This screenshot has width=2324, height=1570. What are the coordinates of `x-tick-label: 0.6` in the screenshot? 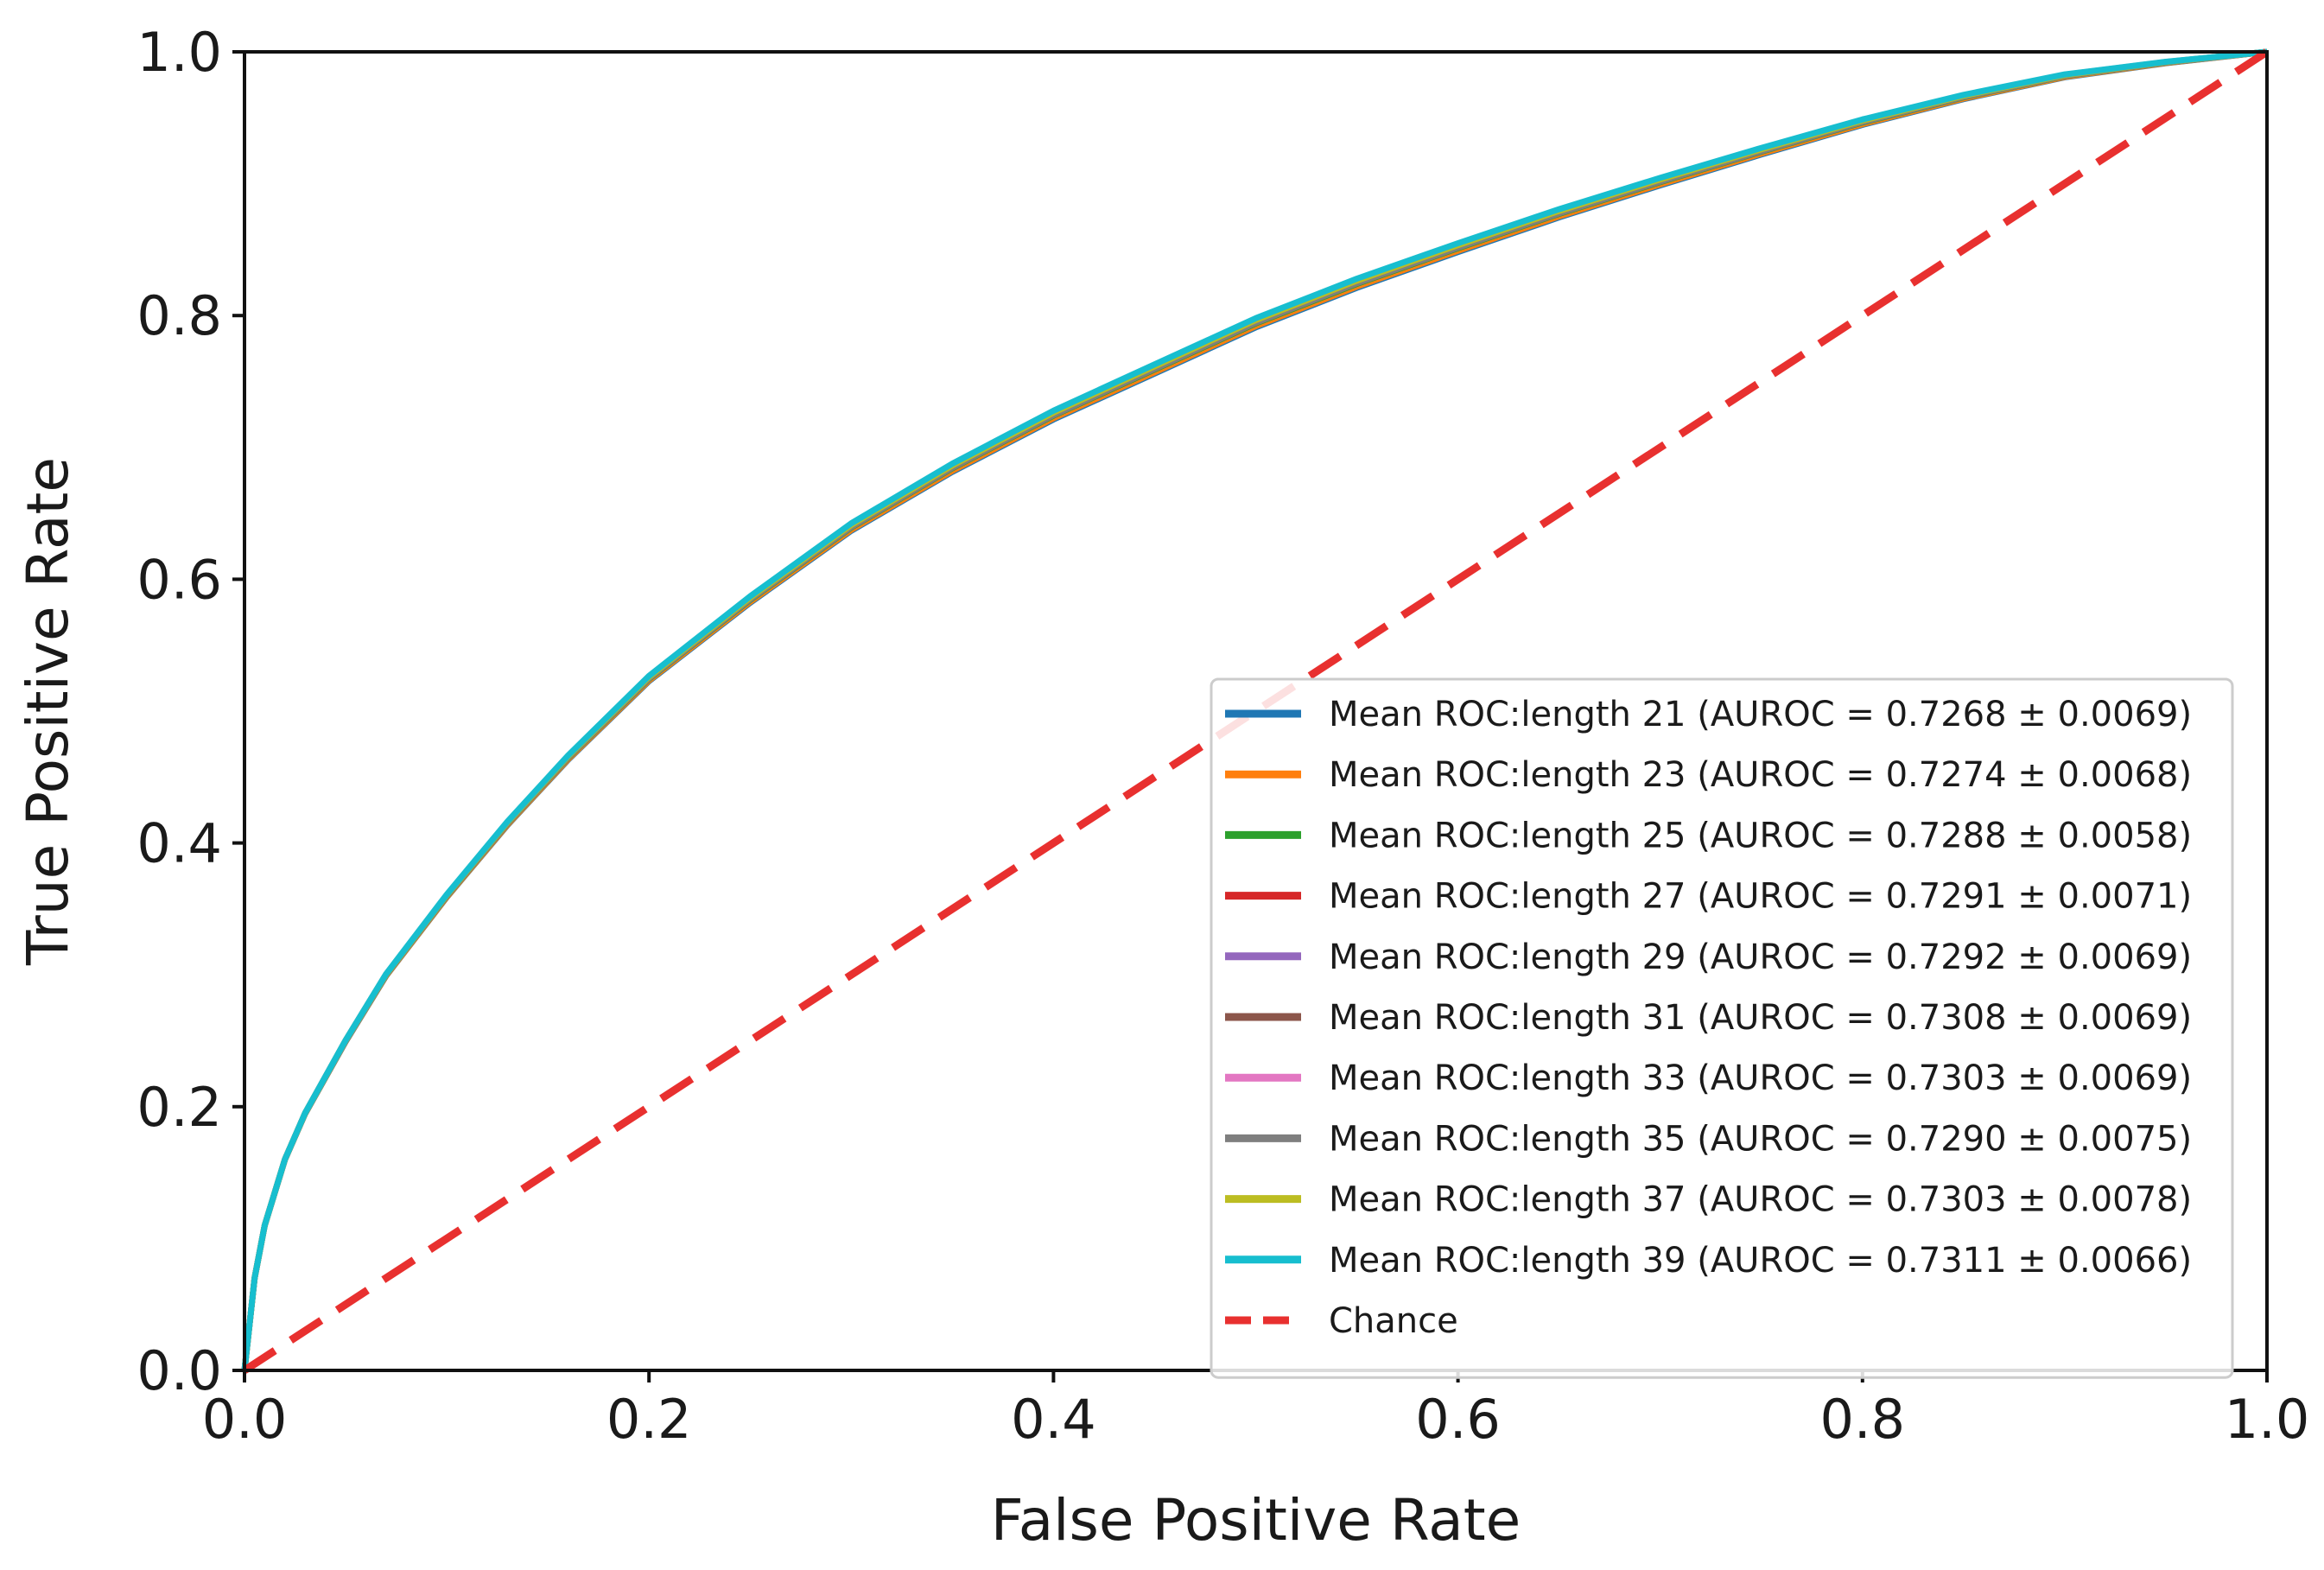 It's located at (1458, 1419).